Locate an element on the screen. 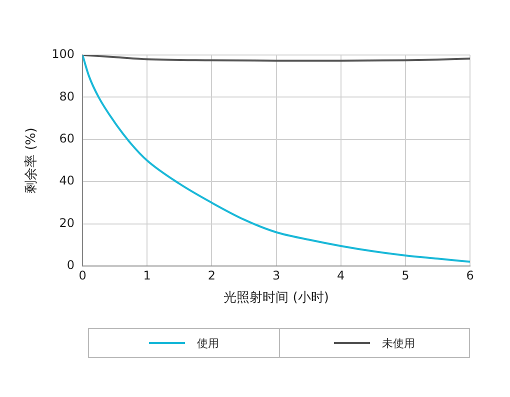 The width and height of the screenshot is (510, 397). y-tick-label: 40 is located at coordinates (67, 181).